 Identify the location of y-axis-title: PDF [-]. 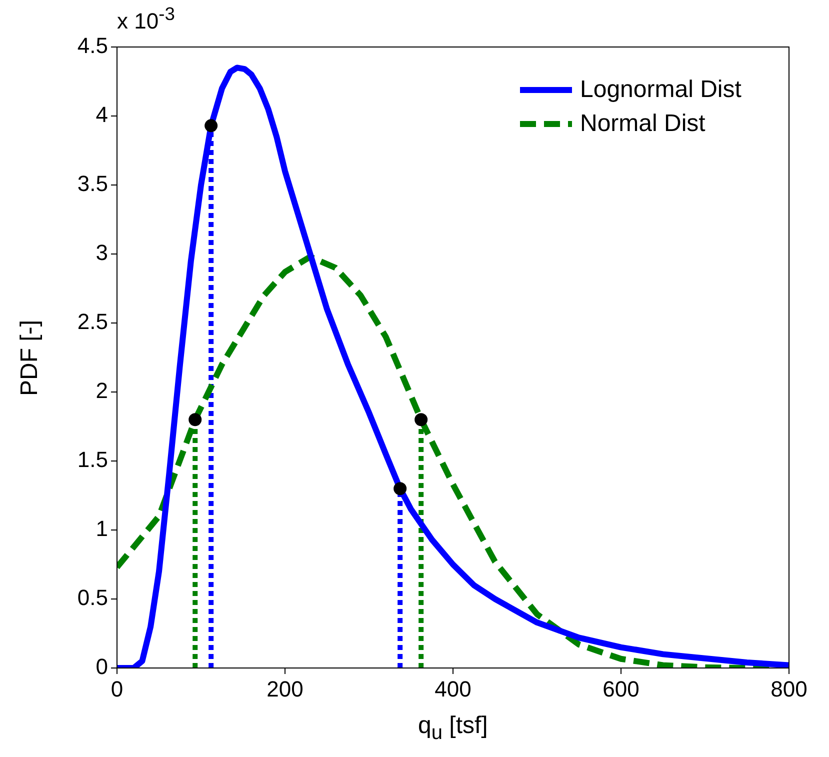
(30, 358).